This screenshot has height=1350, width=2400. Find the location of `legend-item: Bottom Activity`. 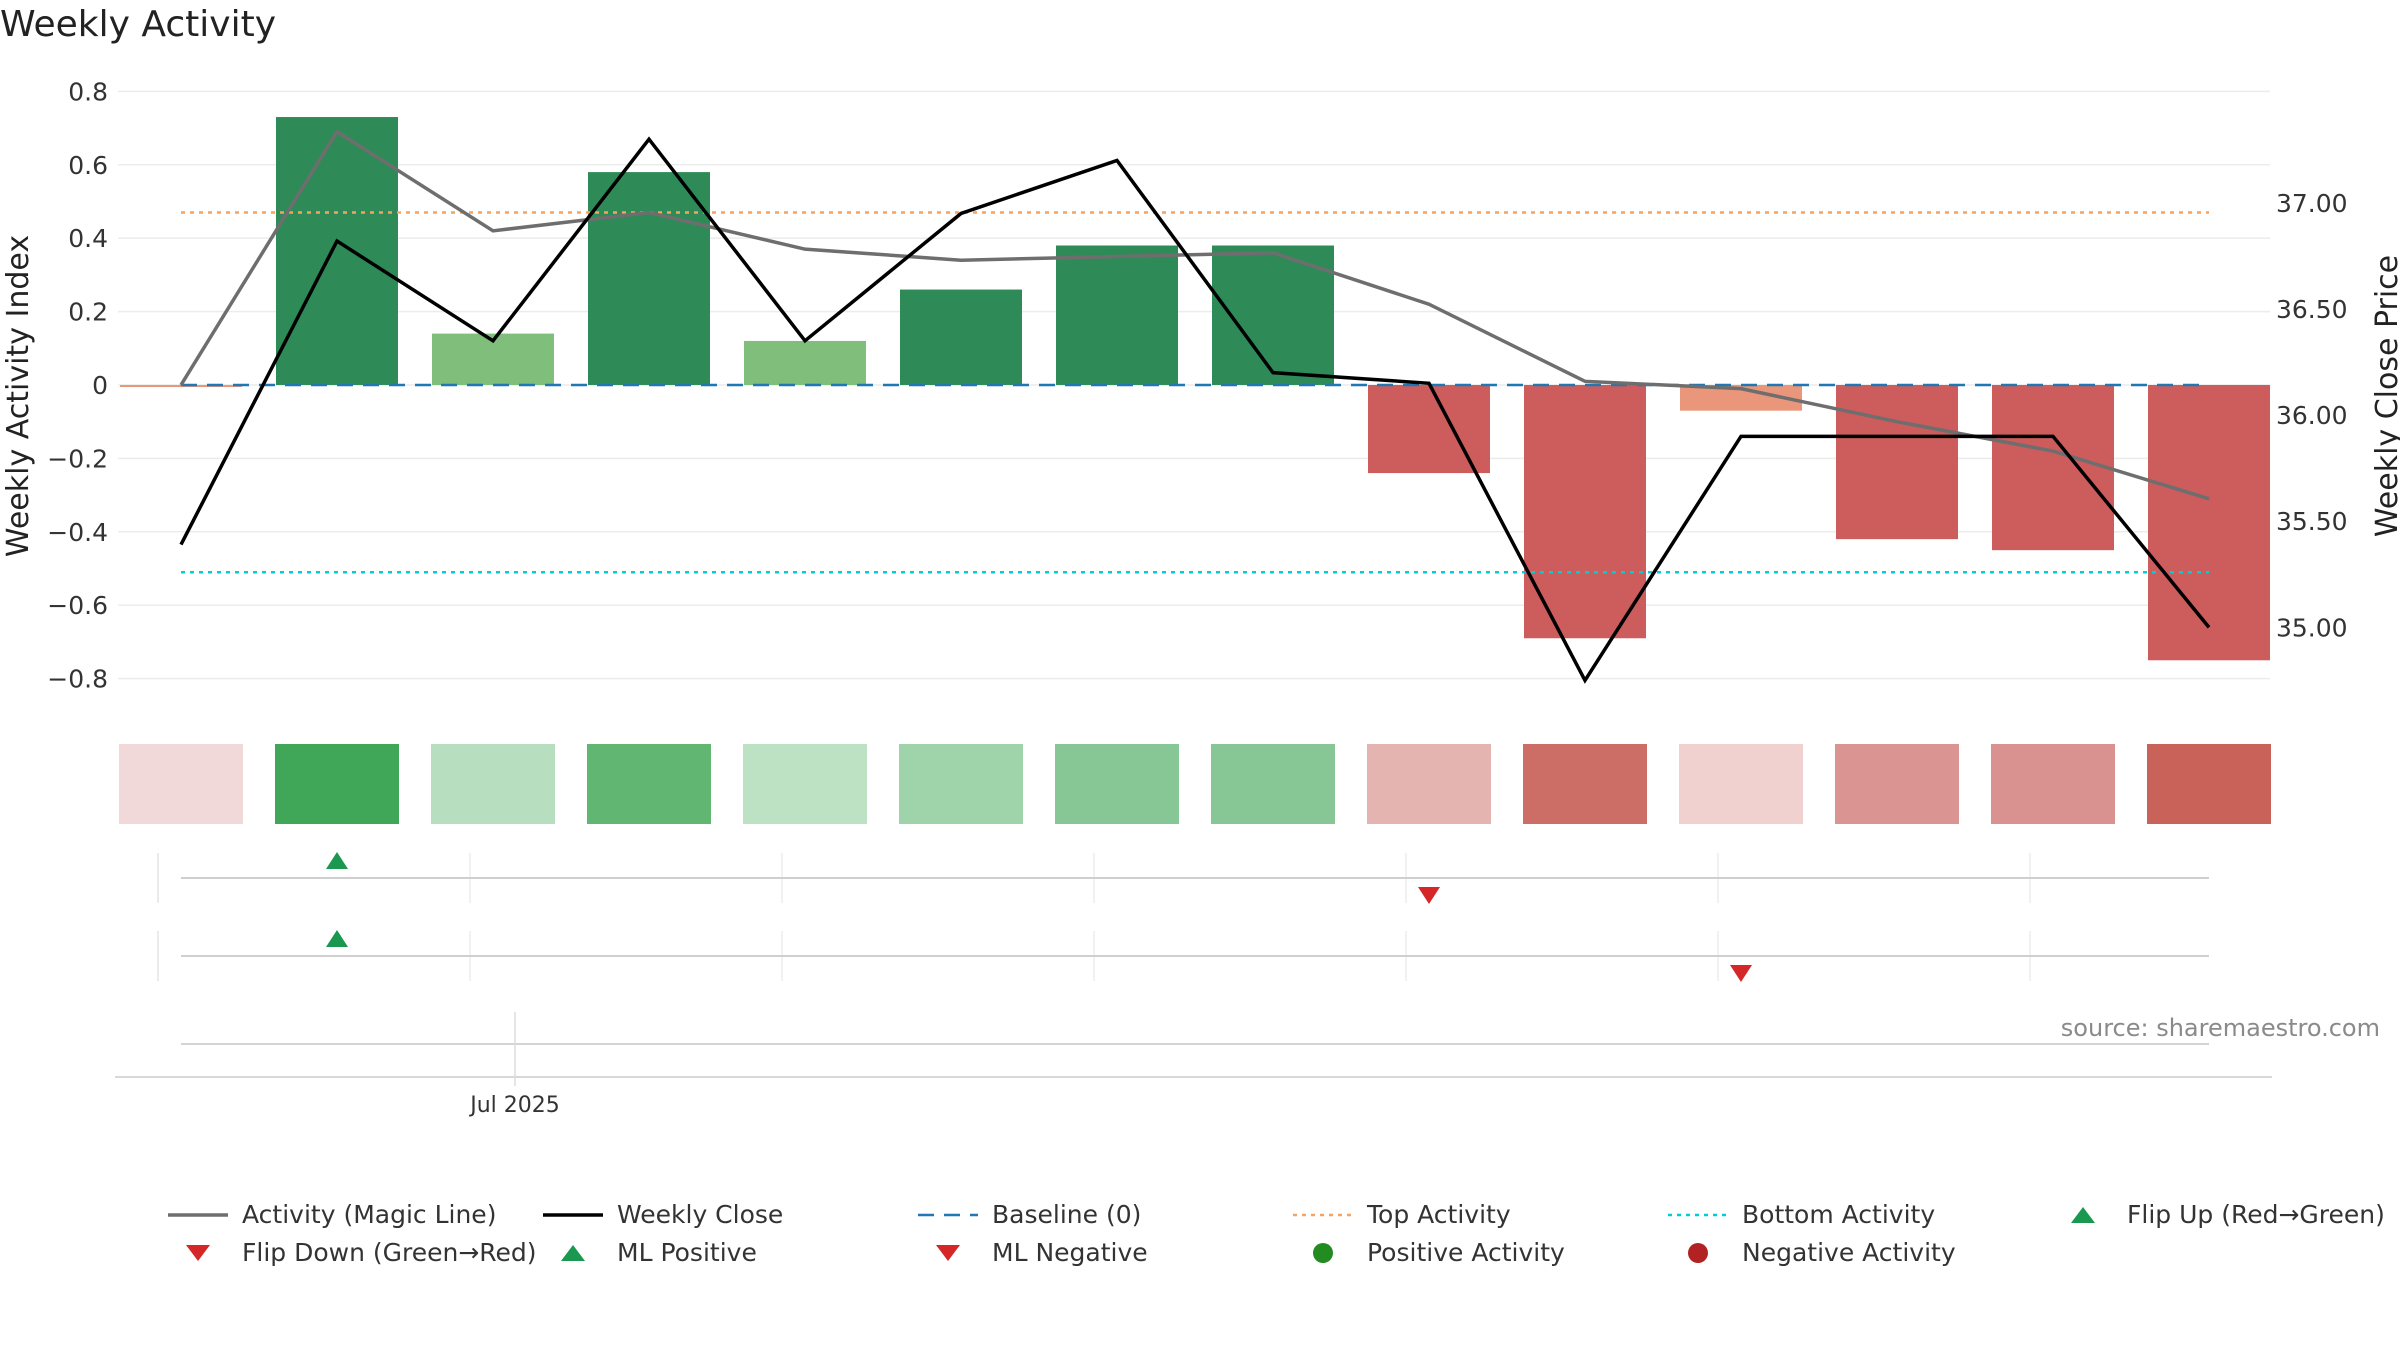

legend-item: Bottom Activity is located at coordinates (1800, 1214).